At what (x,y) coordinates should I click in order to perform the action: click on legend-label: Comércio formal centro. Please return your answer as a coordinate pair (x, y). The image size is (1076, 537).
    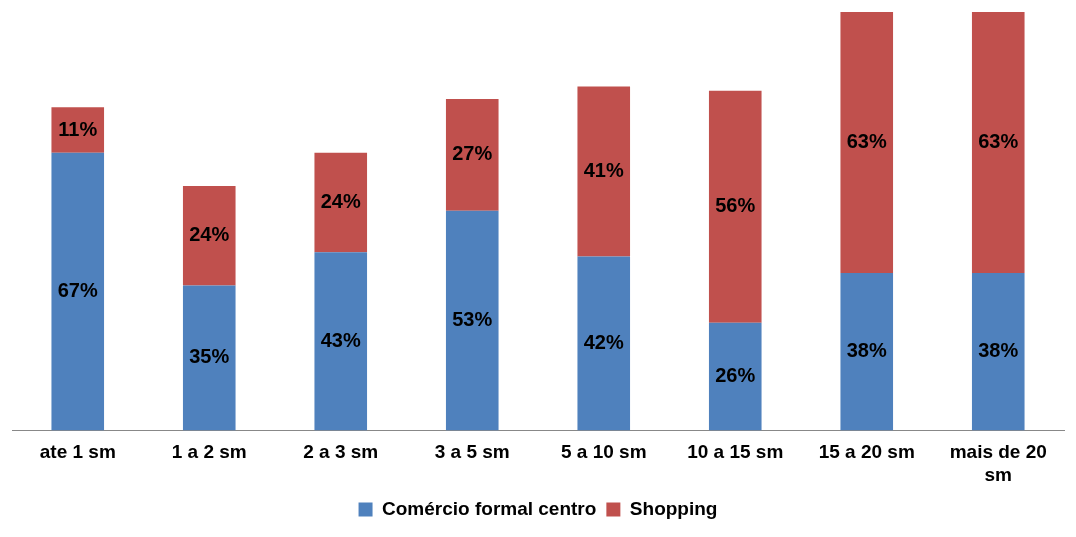
    Looking at the image, I should click on (489, 508).